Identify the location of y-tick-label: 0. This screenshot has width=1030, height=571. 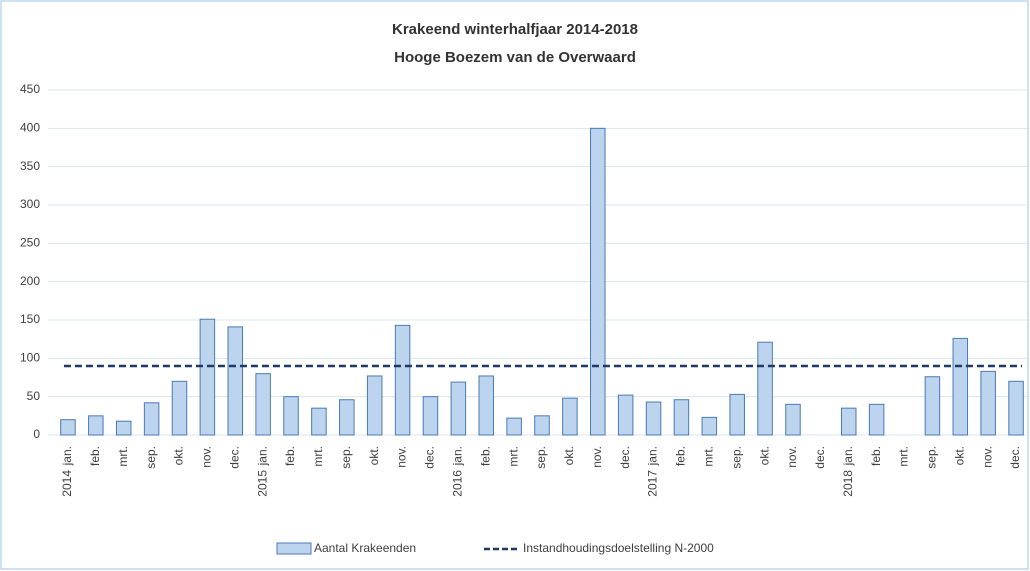
(36, 434).